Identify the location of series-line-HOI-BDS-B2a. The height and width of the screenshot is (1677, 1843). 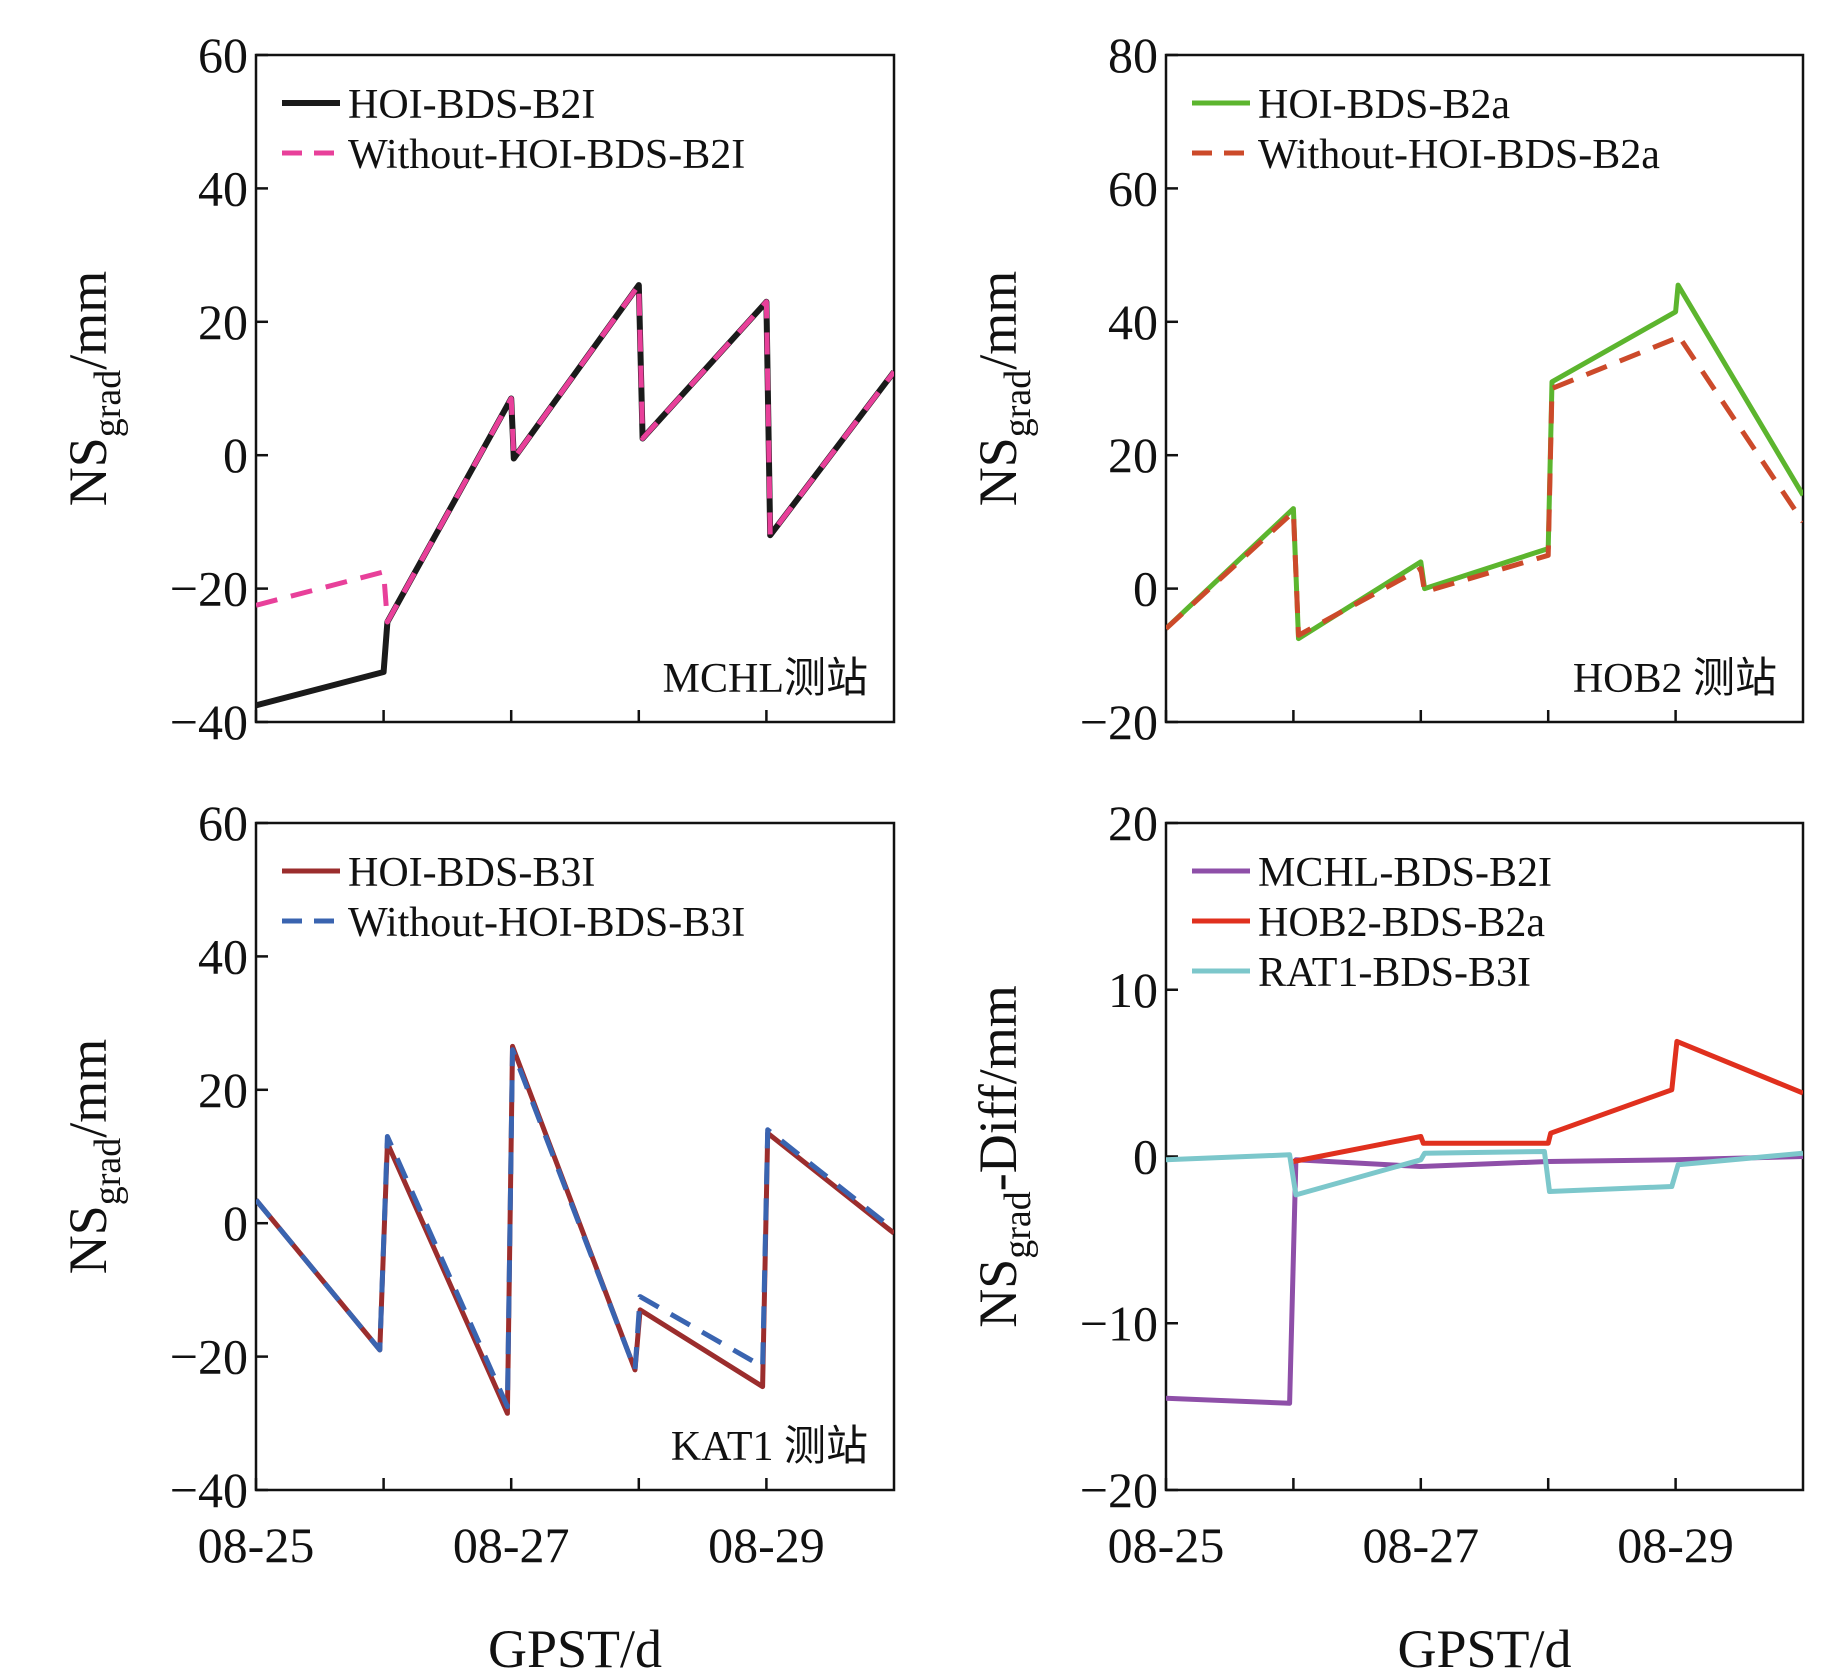
(1484, 462).